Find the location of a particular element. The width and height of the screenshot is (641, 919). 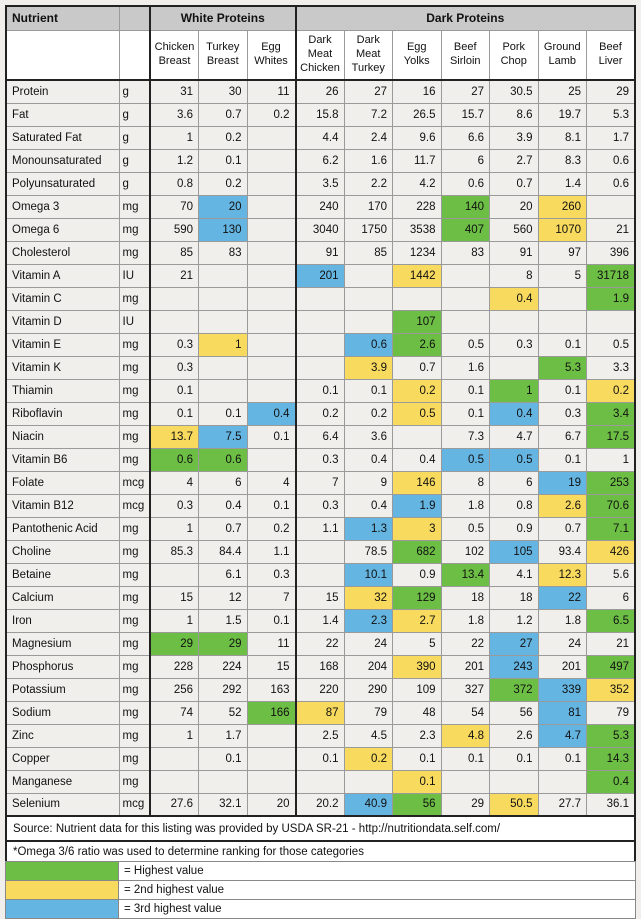

value-cell: 1.4 is located at coordinates (319, 620).